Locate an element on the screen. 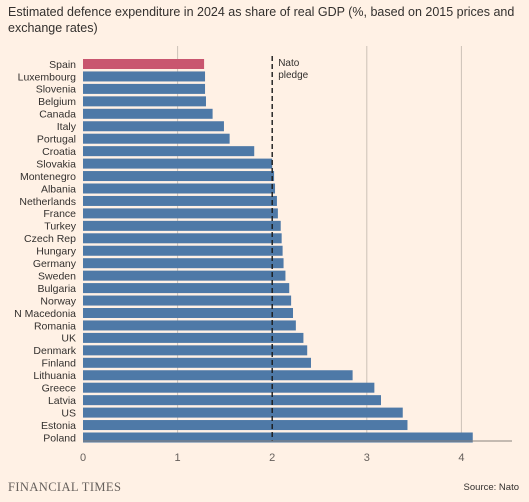  category-label: Belgium is located at coordinates (57, 102).